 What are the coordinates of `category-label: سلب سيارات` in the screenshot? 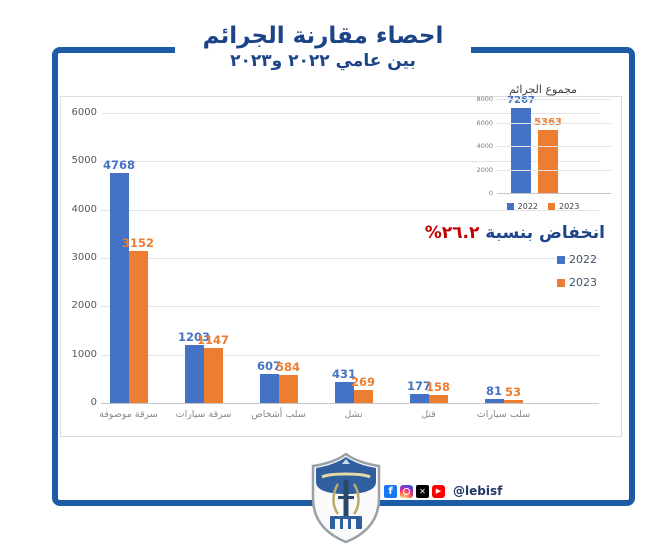 It's located at (503, 414).